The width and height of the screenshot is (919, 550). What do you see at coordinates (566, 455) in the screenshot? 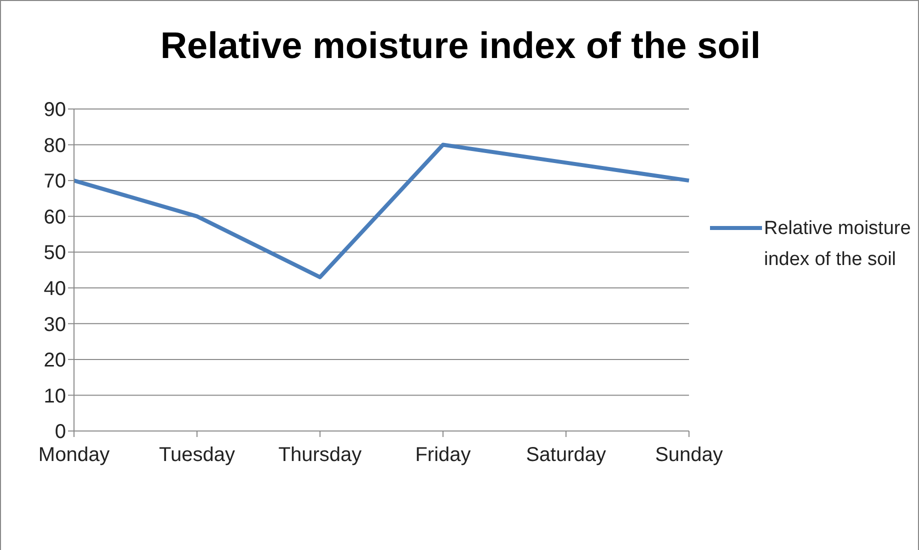
I see `x-tick-label: Saturday` at bounding box center [566, 455].